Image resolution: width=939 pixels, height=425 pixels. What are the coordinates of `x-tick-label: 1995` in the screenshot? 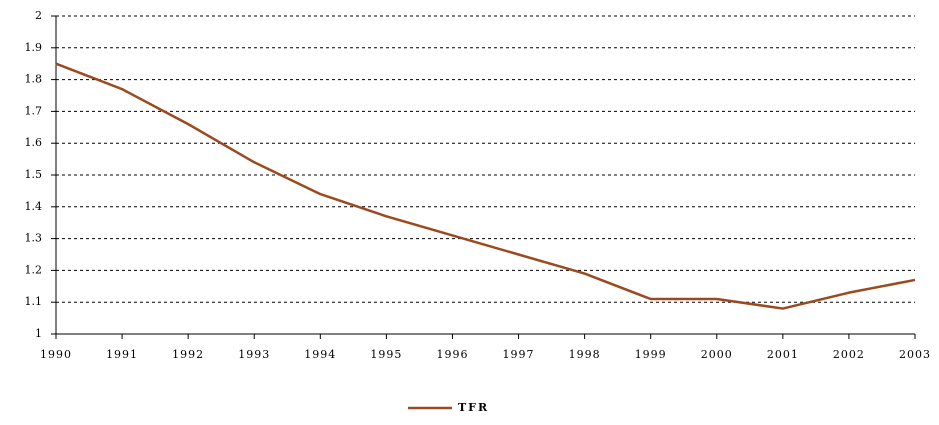 It's located at (386, 354).